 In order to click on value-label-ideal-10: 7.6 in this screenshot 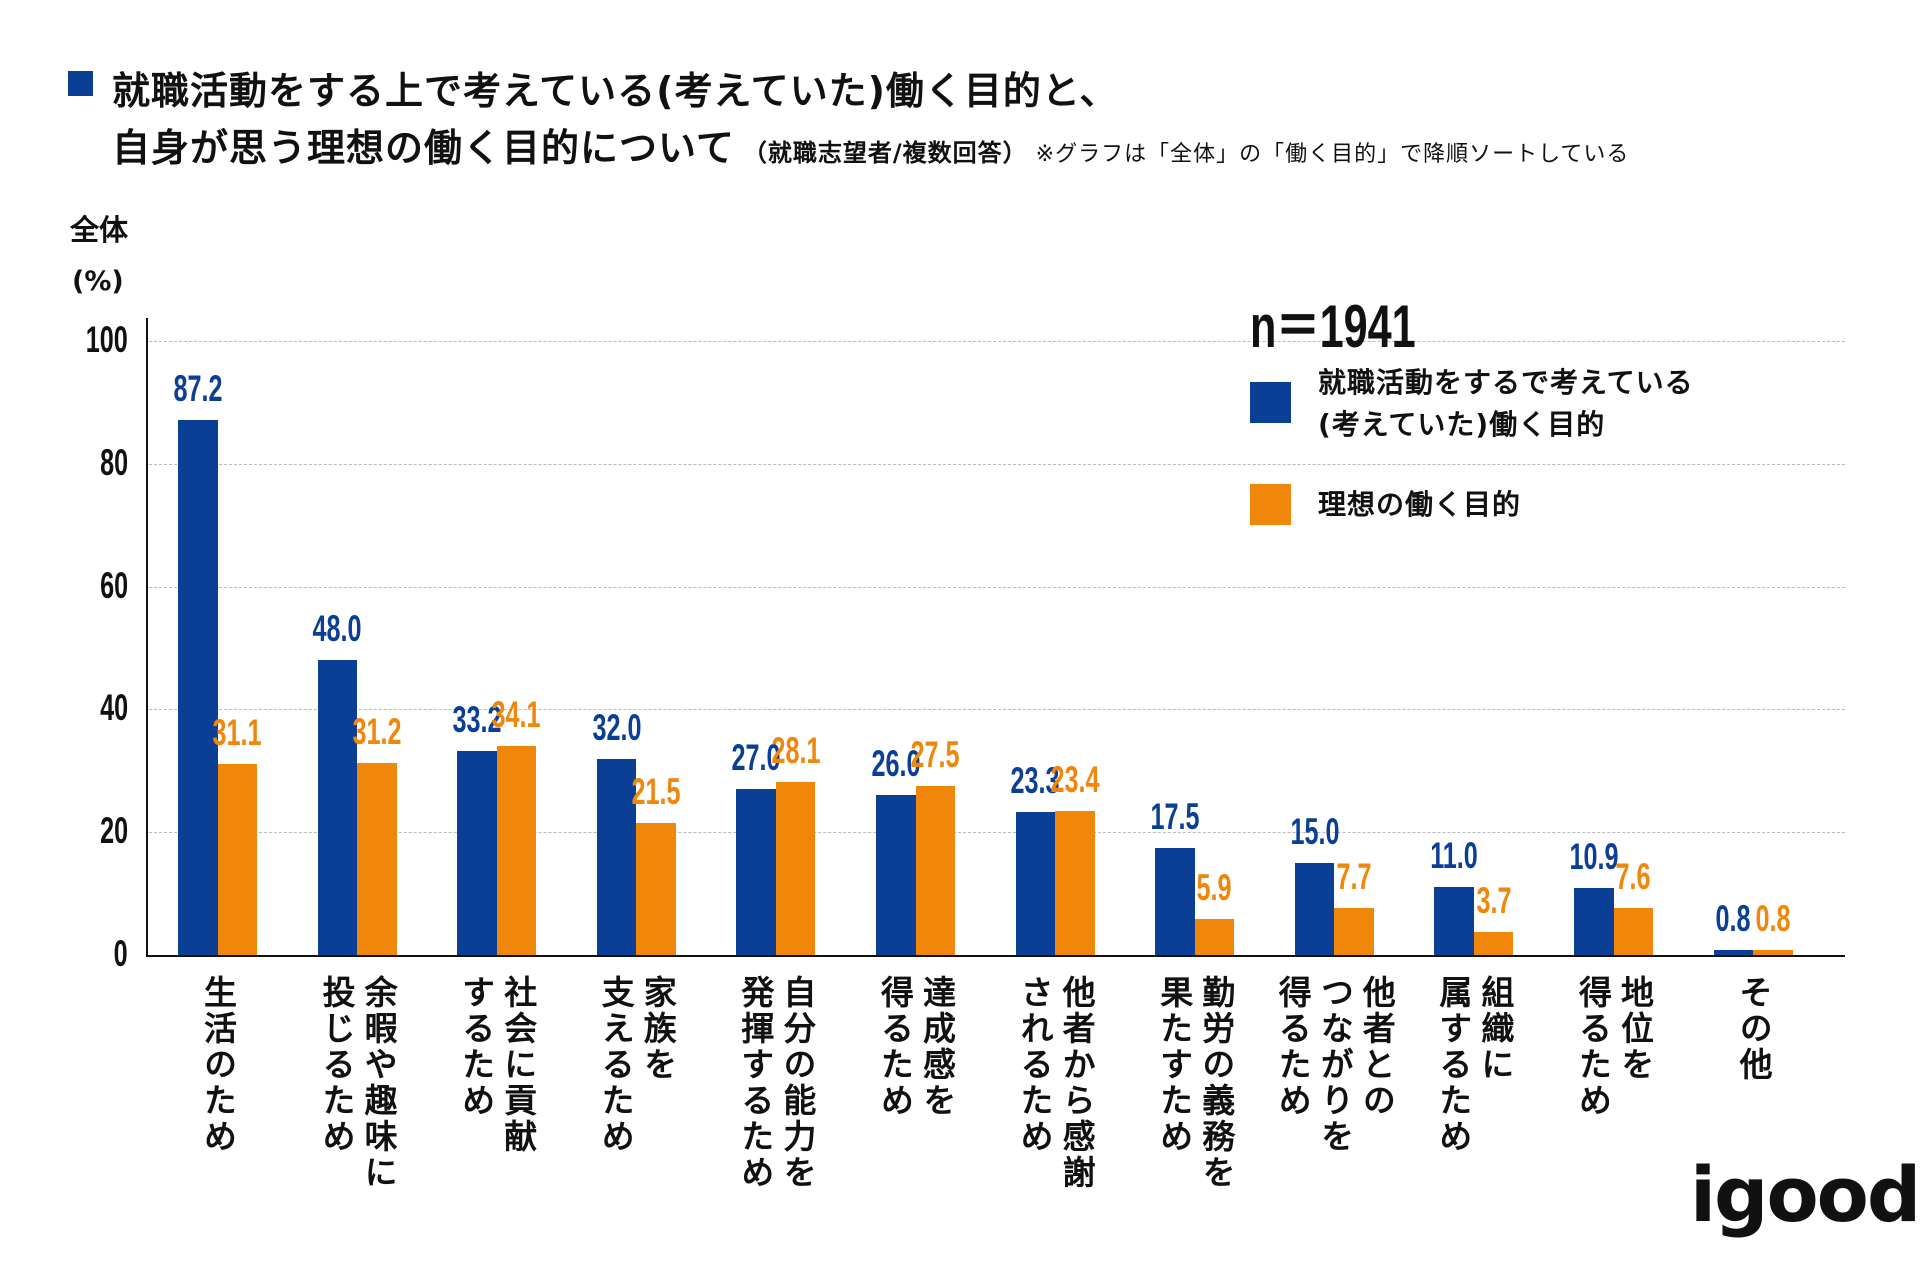, I will do `click(1633, 877)`.